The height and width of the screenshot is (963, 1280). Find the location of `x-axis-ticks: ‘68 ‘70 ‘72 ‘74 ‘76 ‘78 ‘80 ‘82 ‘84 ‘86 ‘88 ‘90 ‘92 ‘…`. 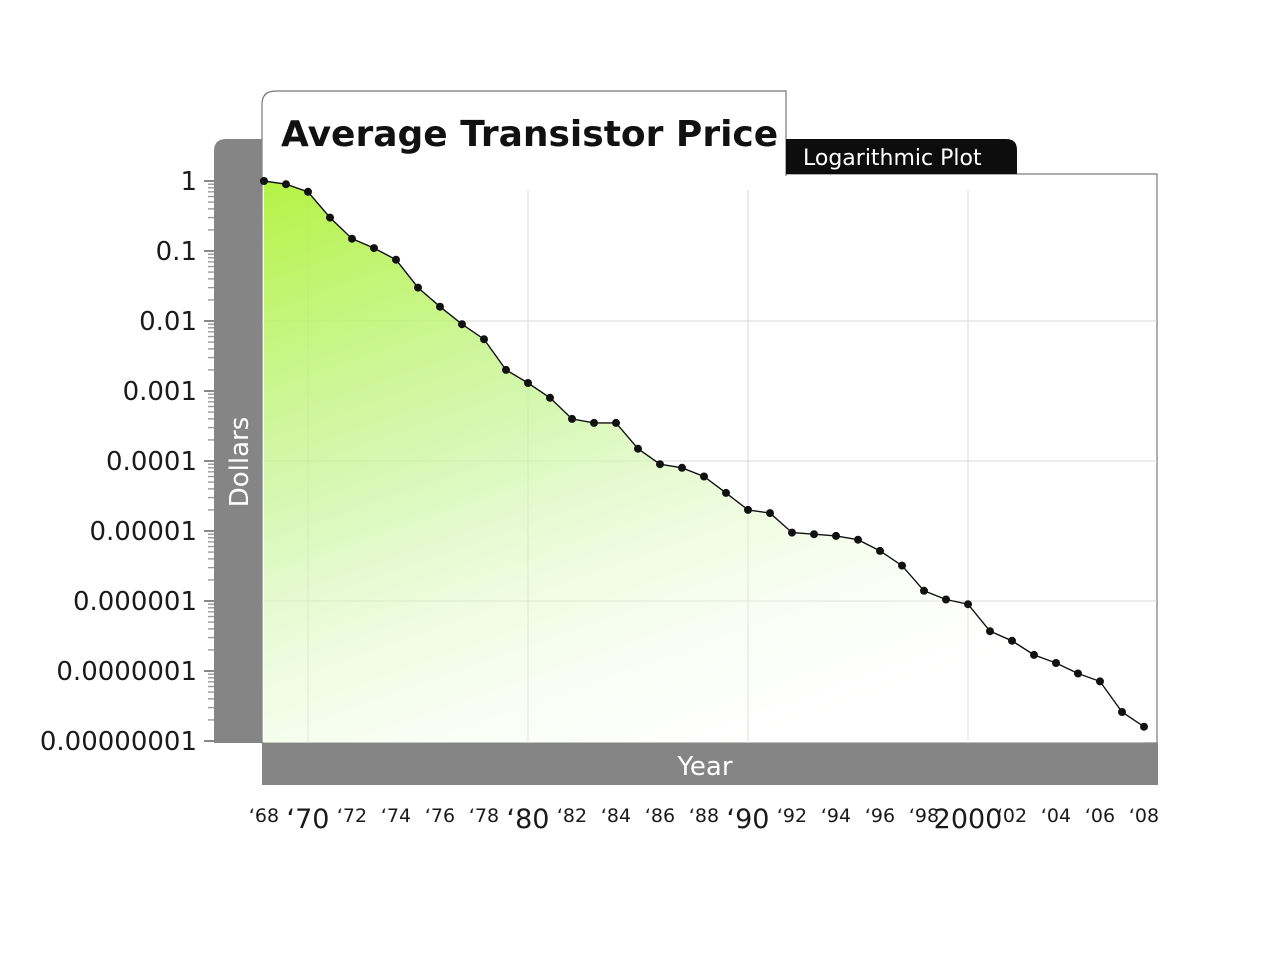

x-axis-ticks: ‘68 ‘70 ‘72 ‘74 ‘76 ‘78 ‘80 ‘82 ‘84 ‘86 ‘88 ‘90 ‘92 ‘… is located at coordinates (704, 819).